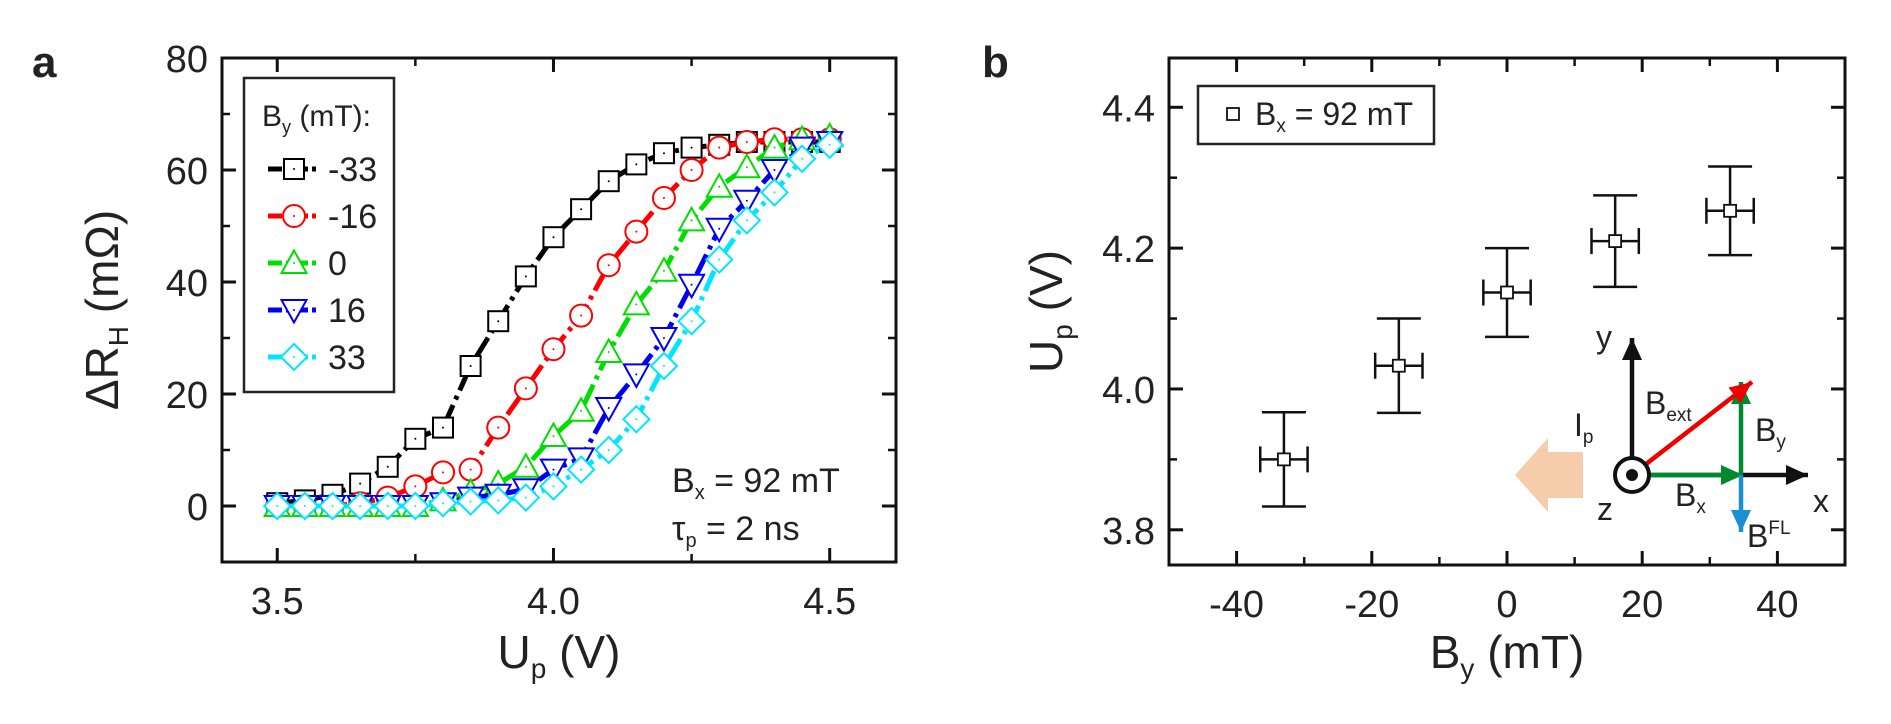 The height and width of the screenshot is (724, 1891). Describe the element at coordinates (187, 396) in the screenshot. I see `a-ytick-label: 20` at that location.